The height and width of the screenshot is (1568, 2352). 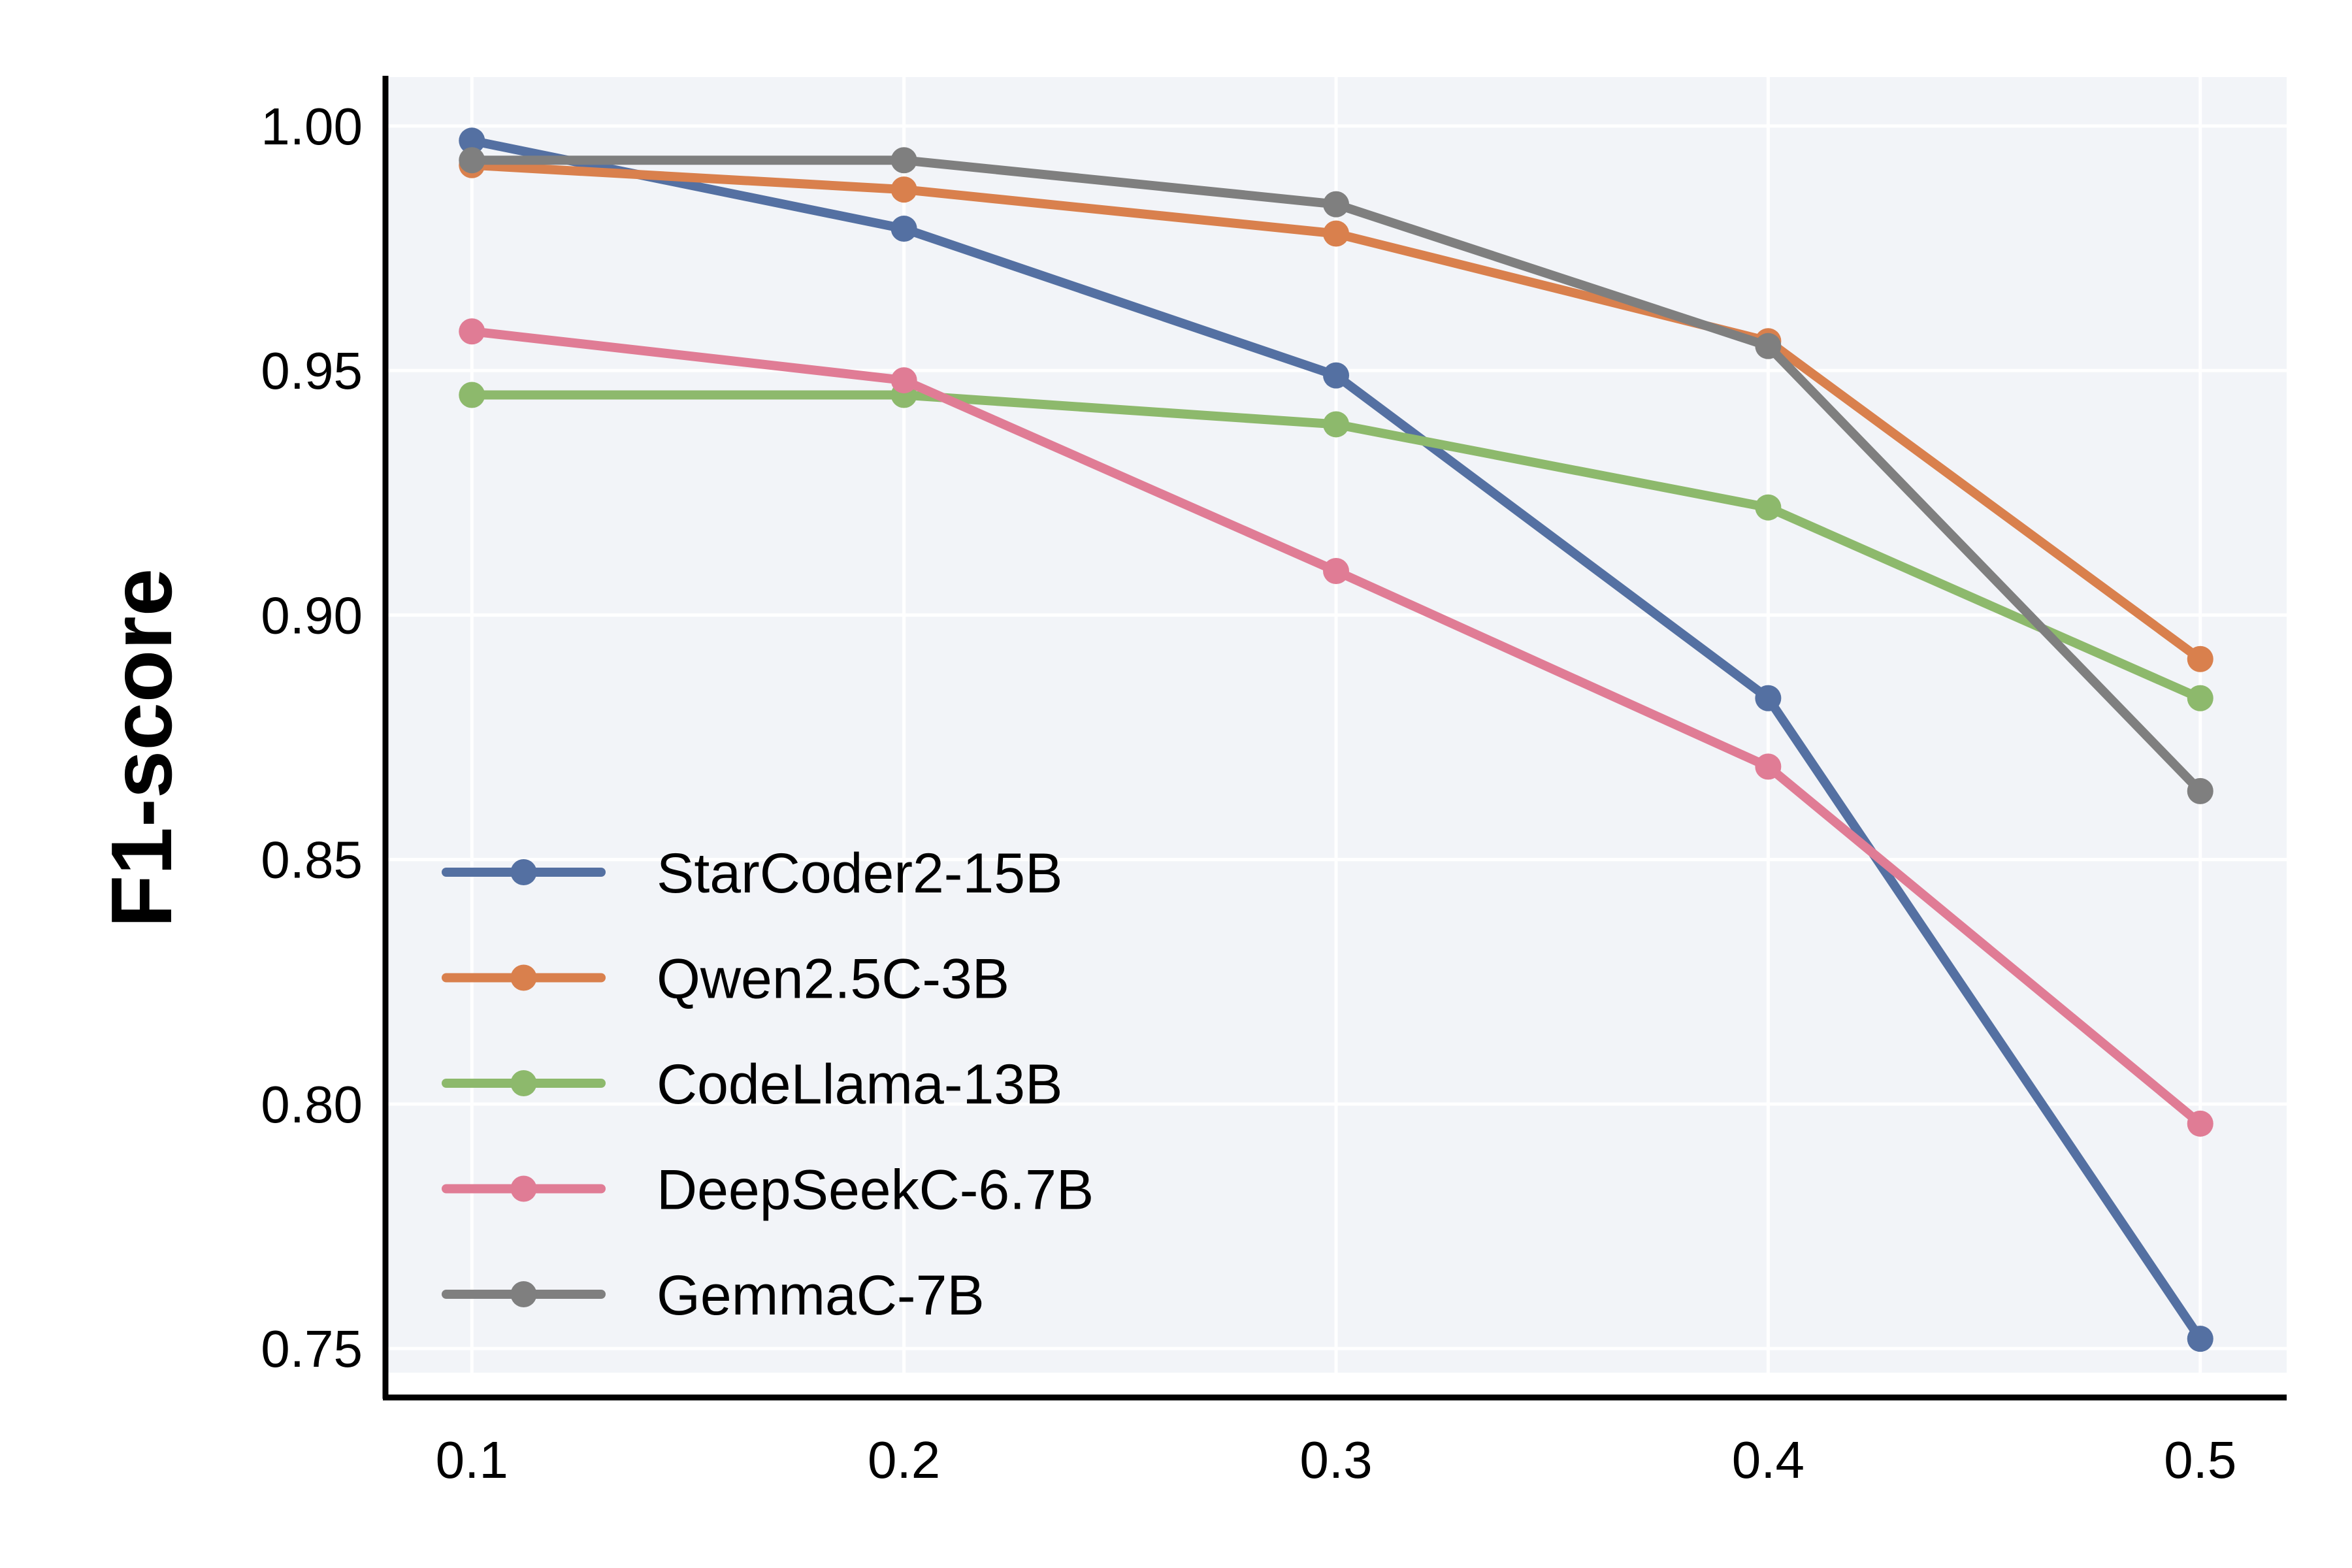 What do you see at coordinates (312, 860) in the screenshot?
I see `y-tick-label: 0.85` at bounding box center [312, 860].